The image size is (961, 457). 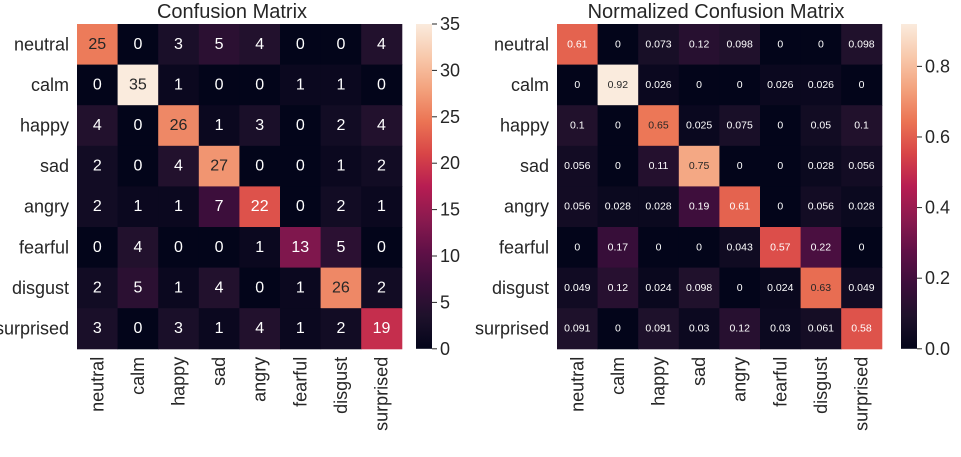 I want to click on x-tick-label: angry, so click(x=740, y=379).